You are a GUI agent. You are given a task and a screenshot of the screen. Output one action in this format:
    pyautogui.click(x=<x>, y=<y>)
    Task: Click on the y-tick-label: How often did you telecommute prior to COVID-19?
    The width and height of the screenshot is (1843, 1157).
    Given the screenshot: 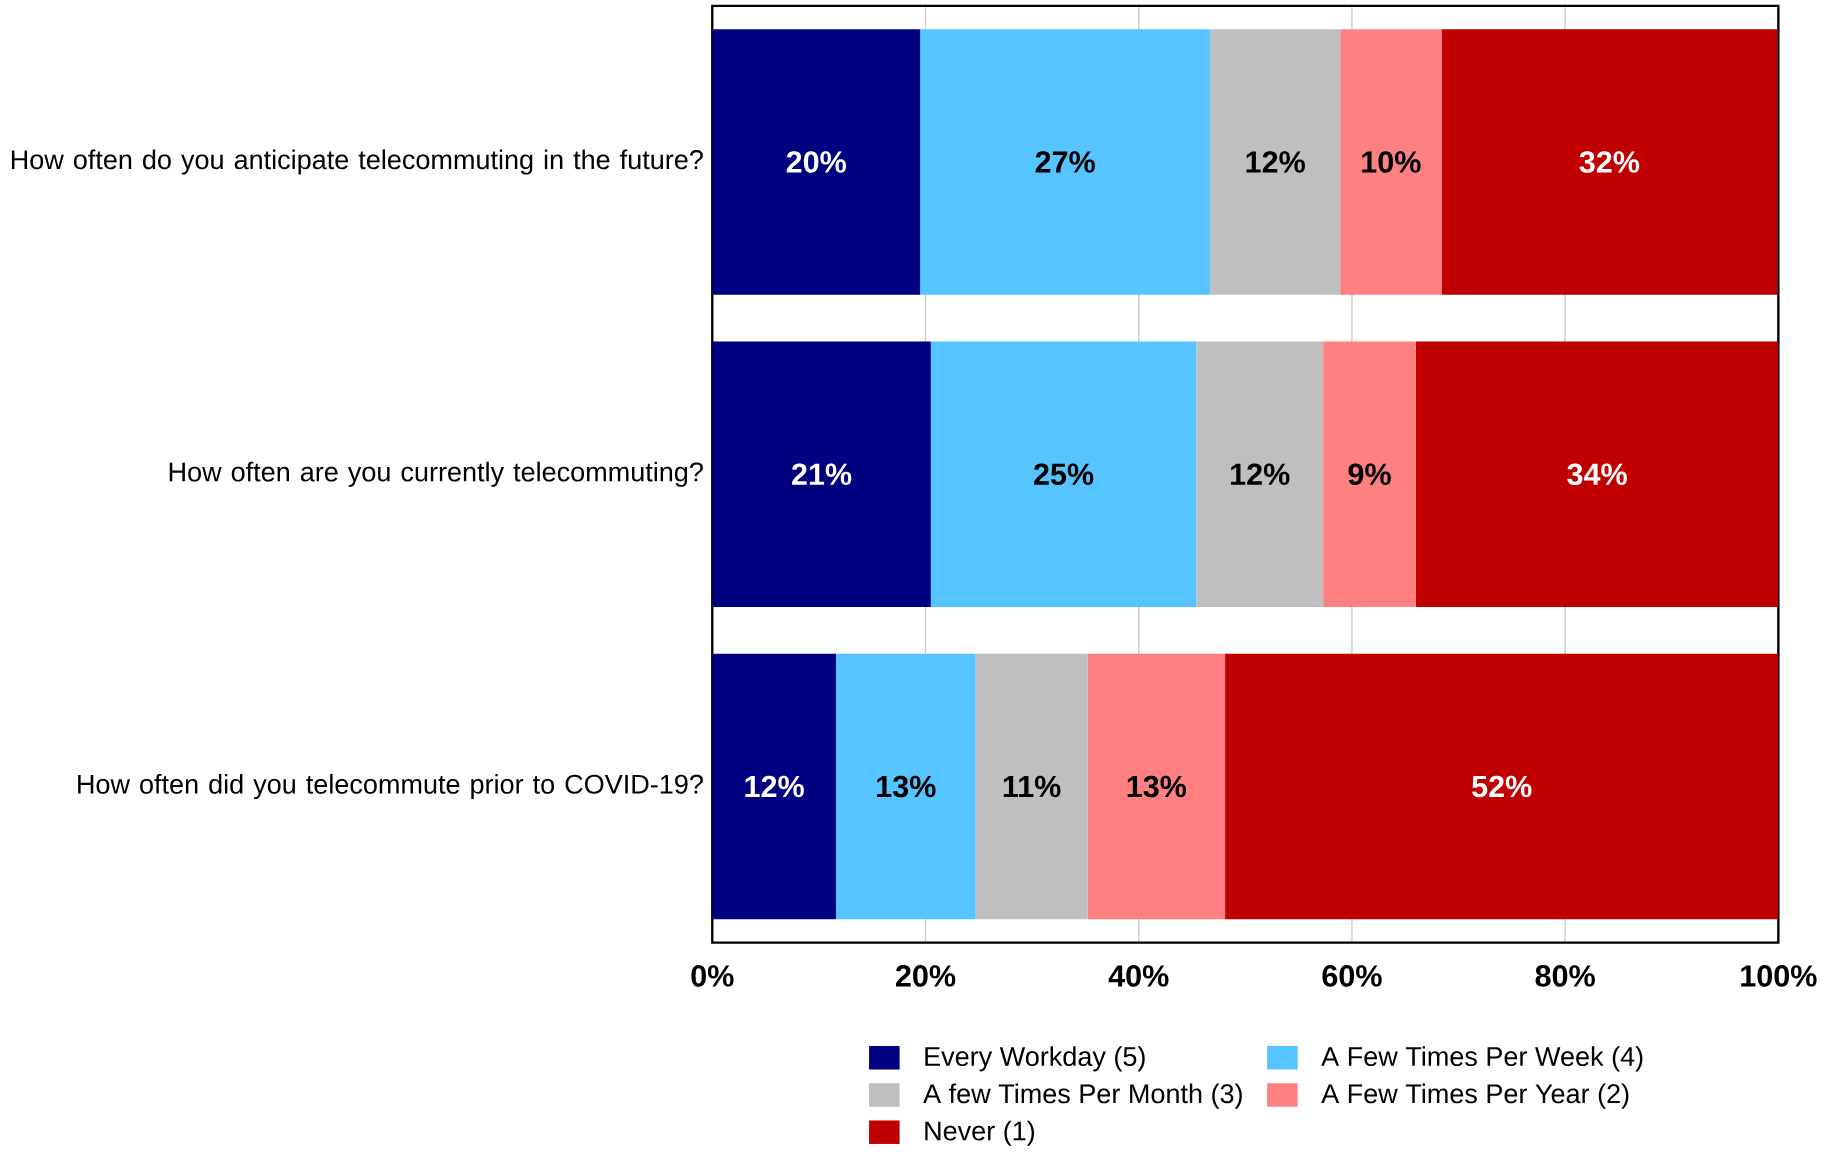 What is the action you would take?
    pyautogui.click(x=390, y=787)
    